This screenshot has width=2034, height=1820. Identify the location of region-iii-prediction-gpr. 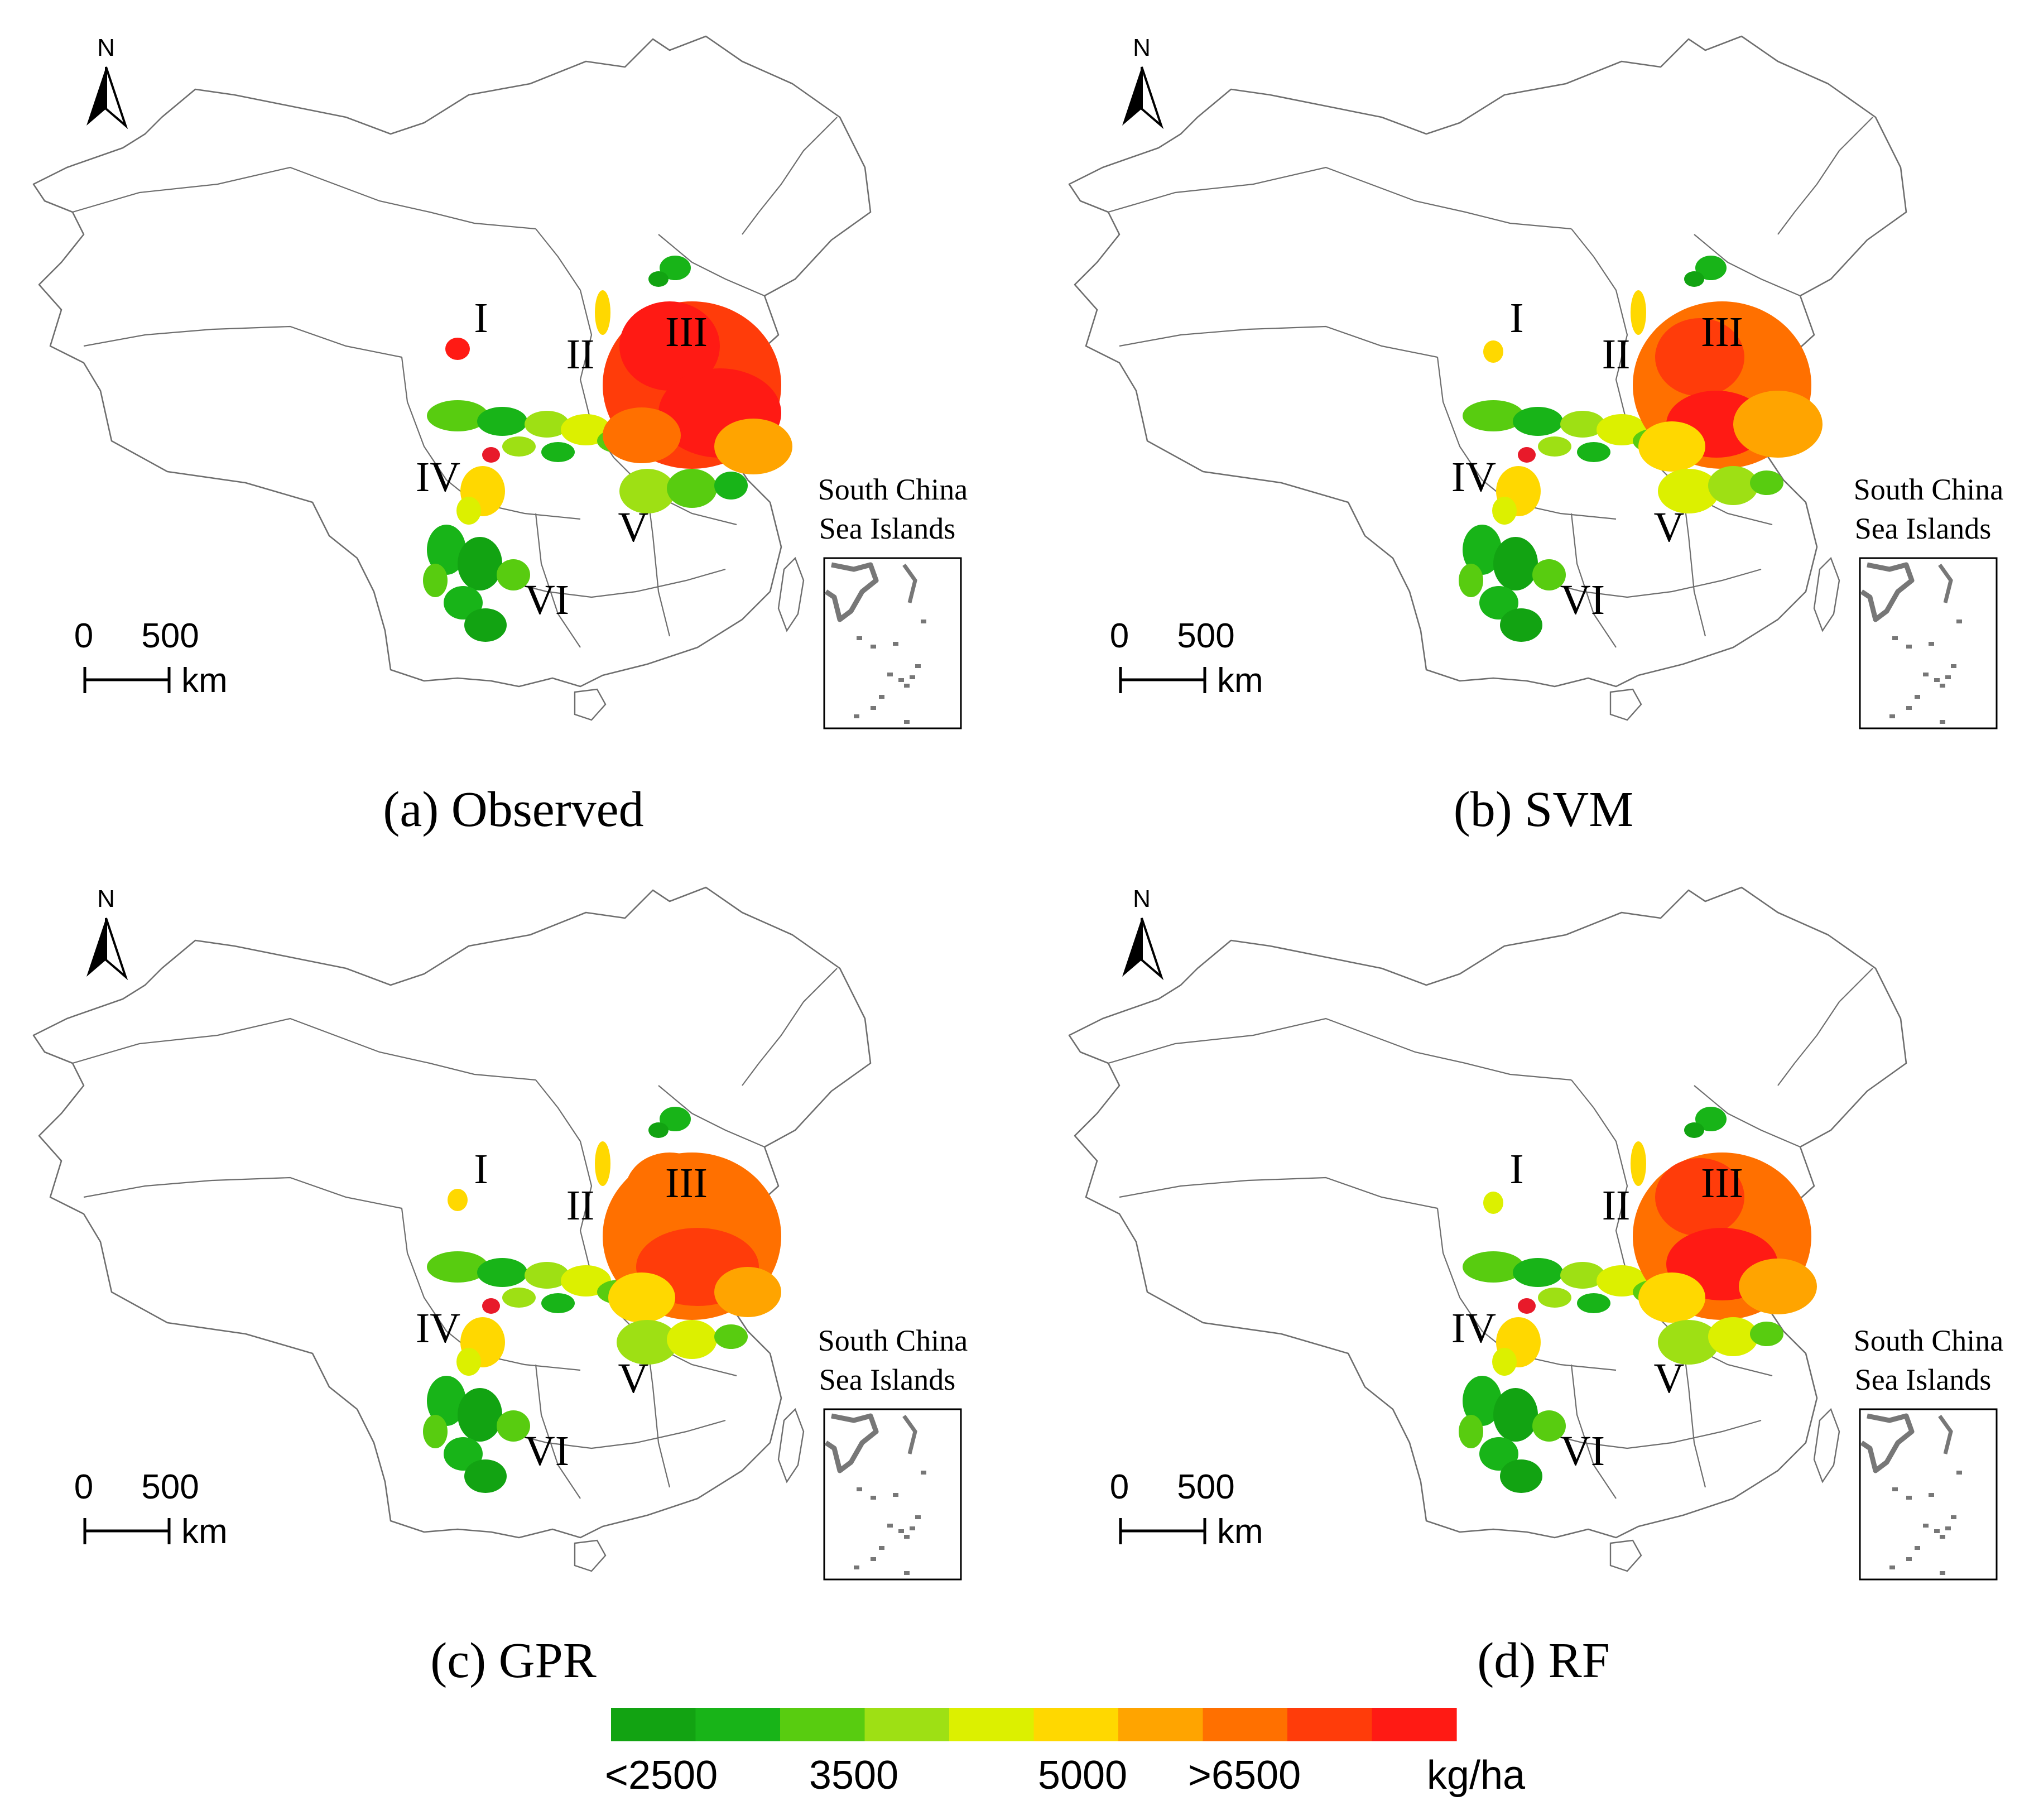
(614, 1253).